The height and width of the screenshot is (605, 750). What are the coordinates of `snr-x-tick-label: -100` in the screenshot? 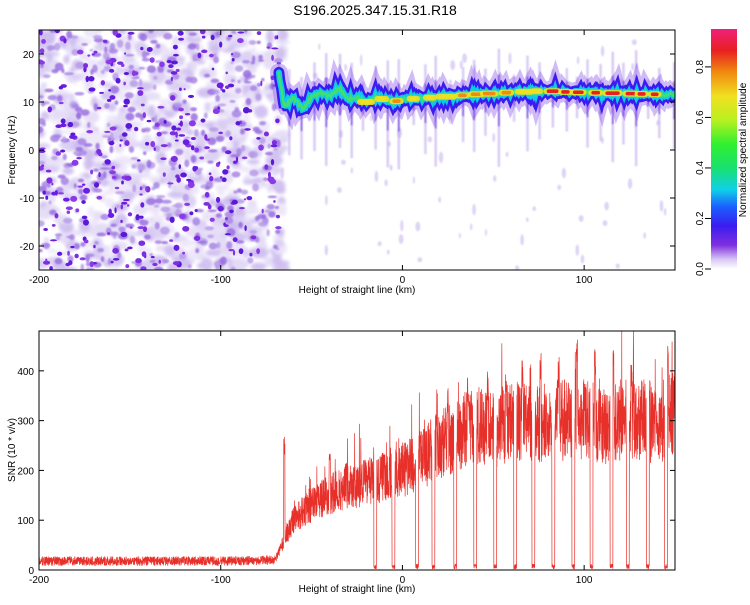 It's located at (221, 580).